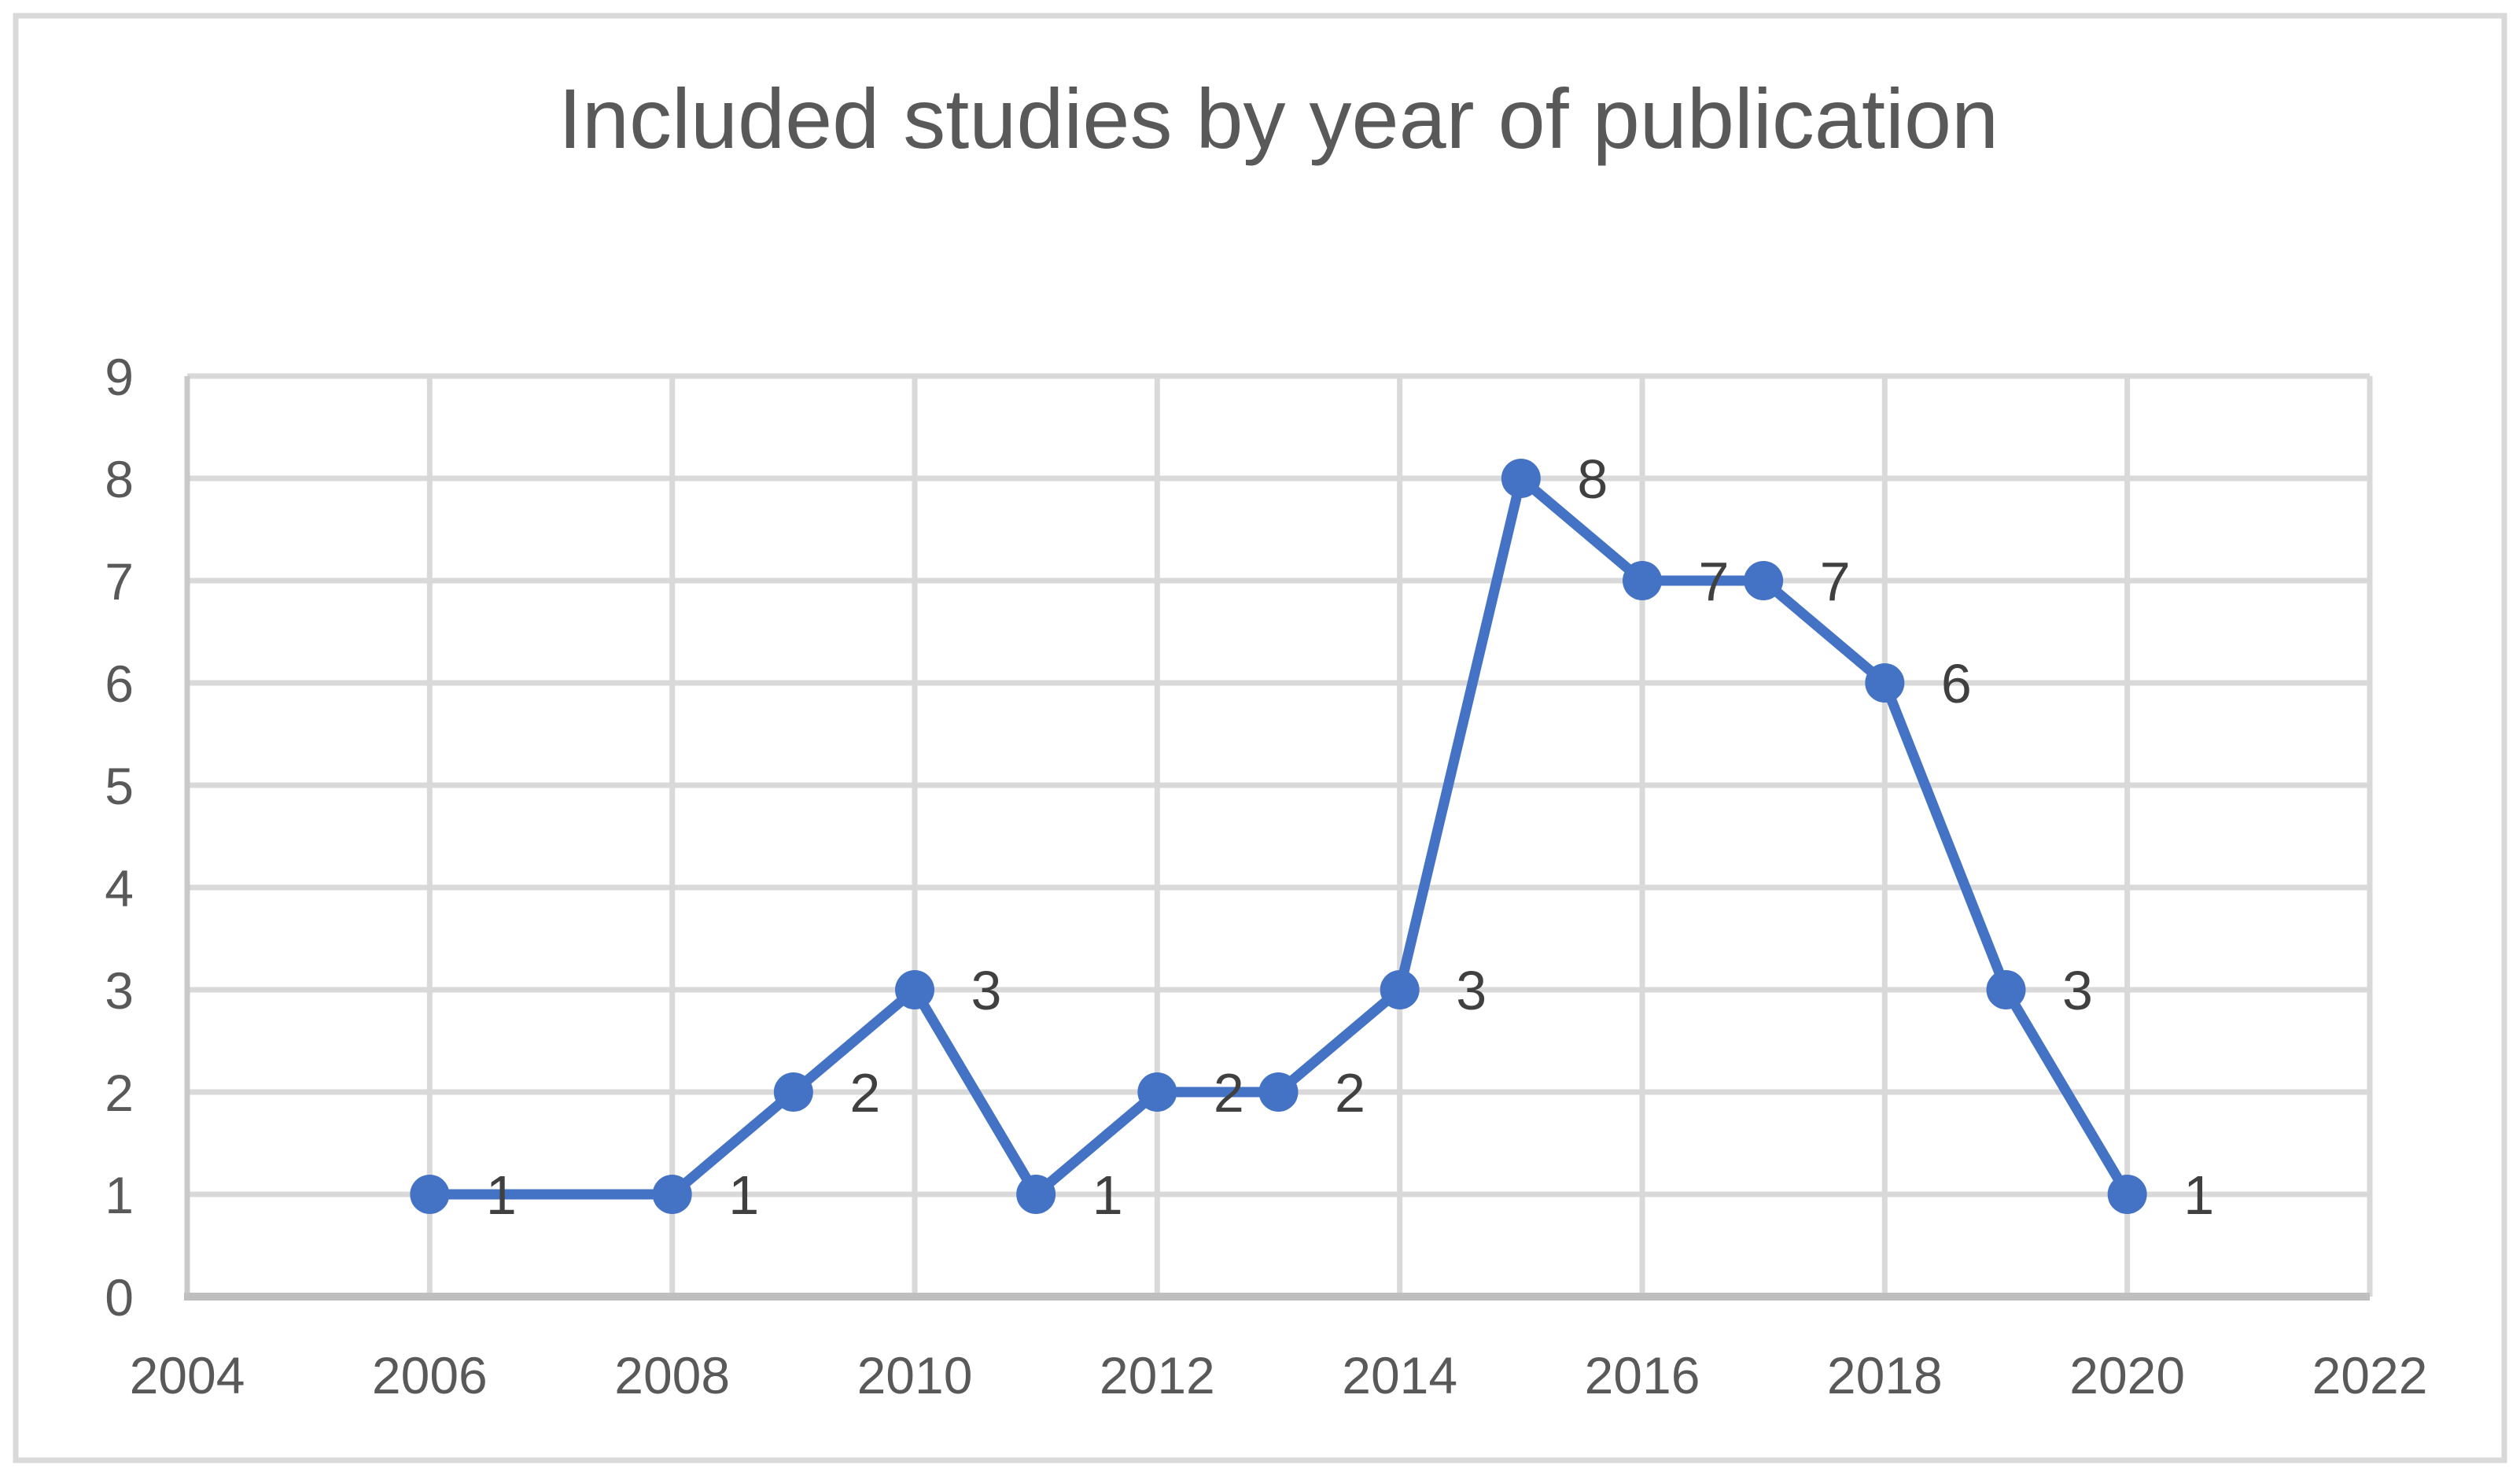  Describe the element at coordinates (1521, 478) in the screenshot. I see `data-point-marker-2015` at that location.